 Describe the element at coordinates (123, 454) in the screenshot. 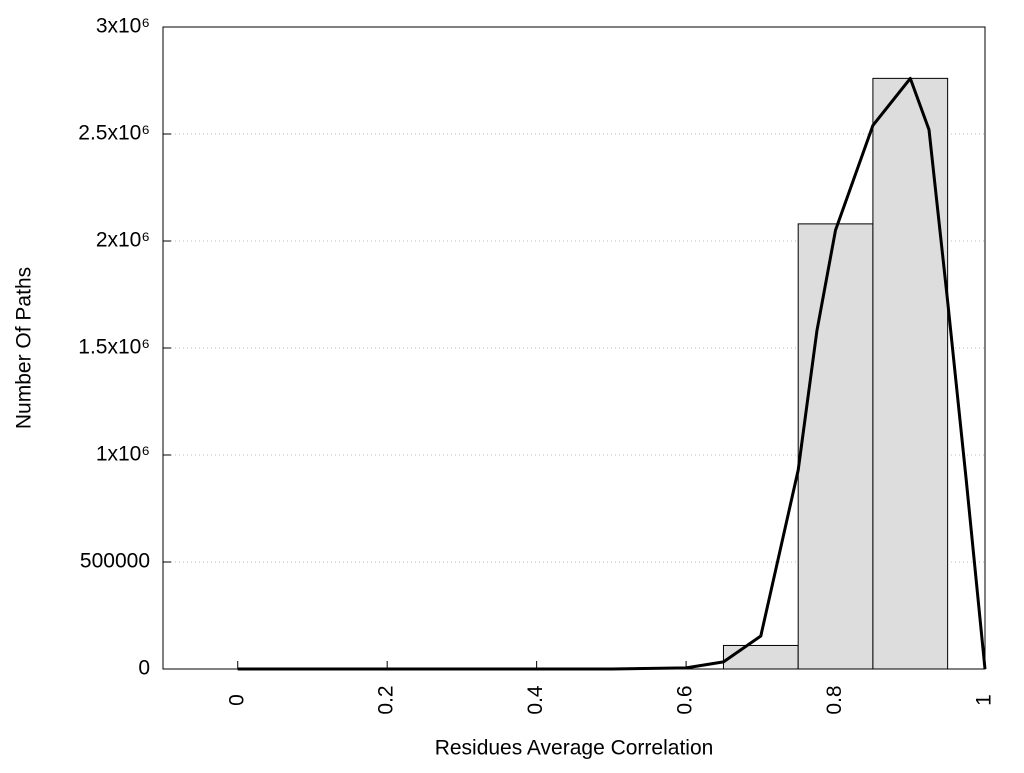

I see `y-tick-label: 1x10⁶` at that location.